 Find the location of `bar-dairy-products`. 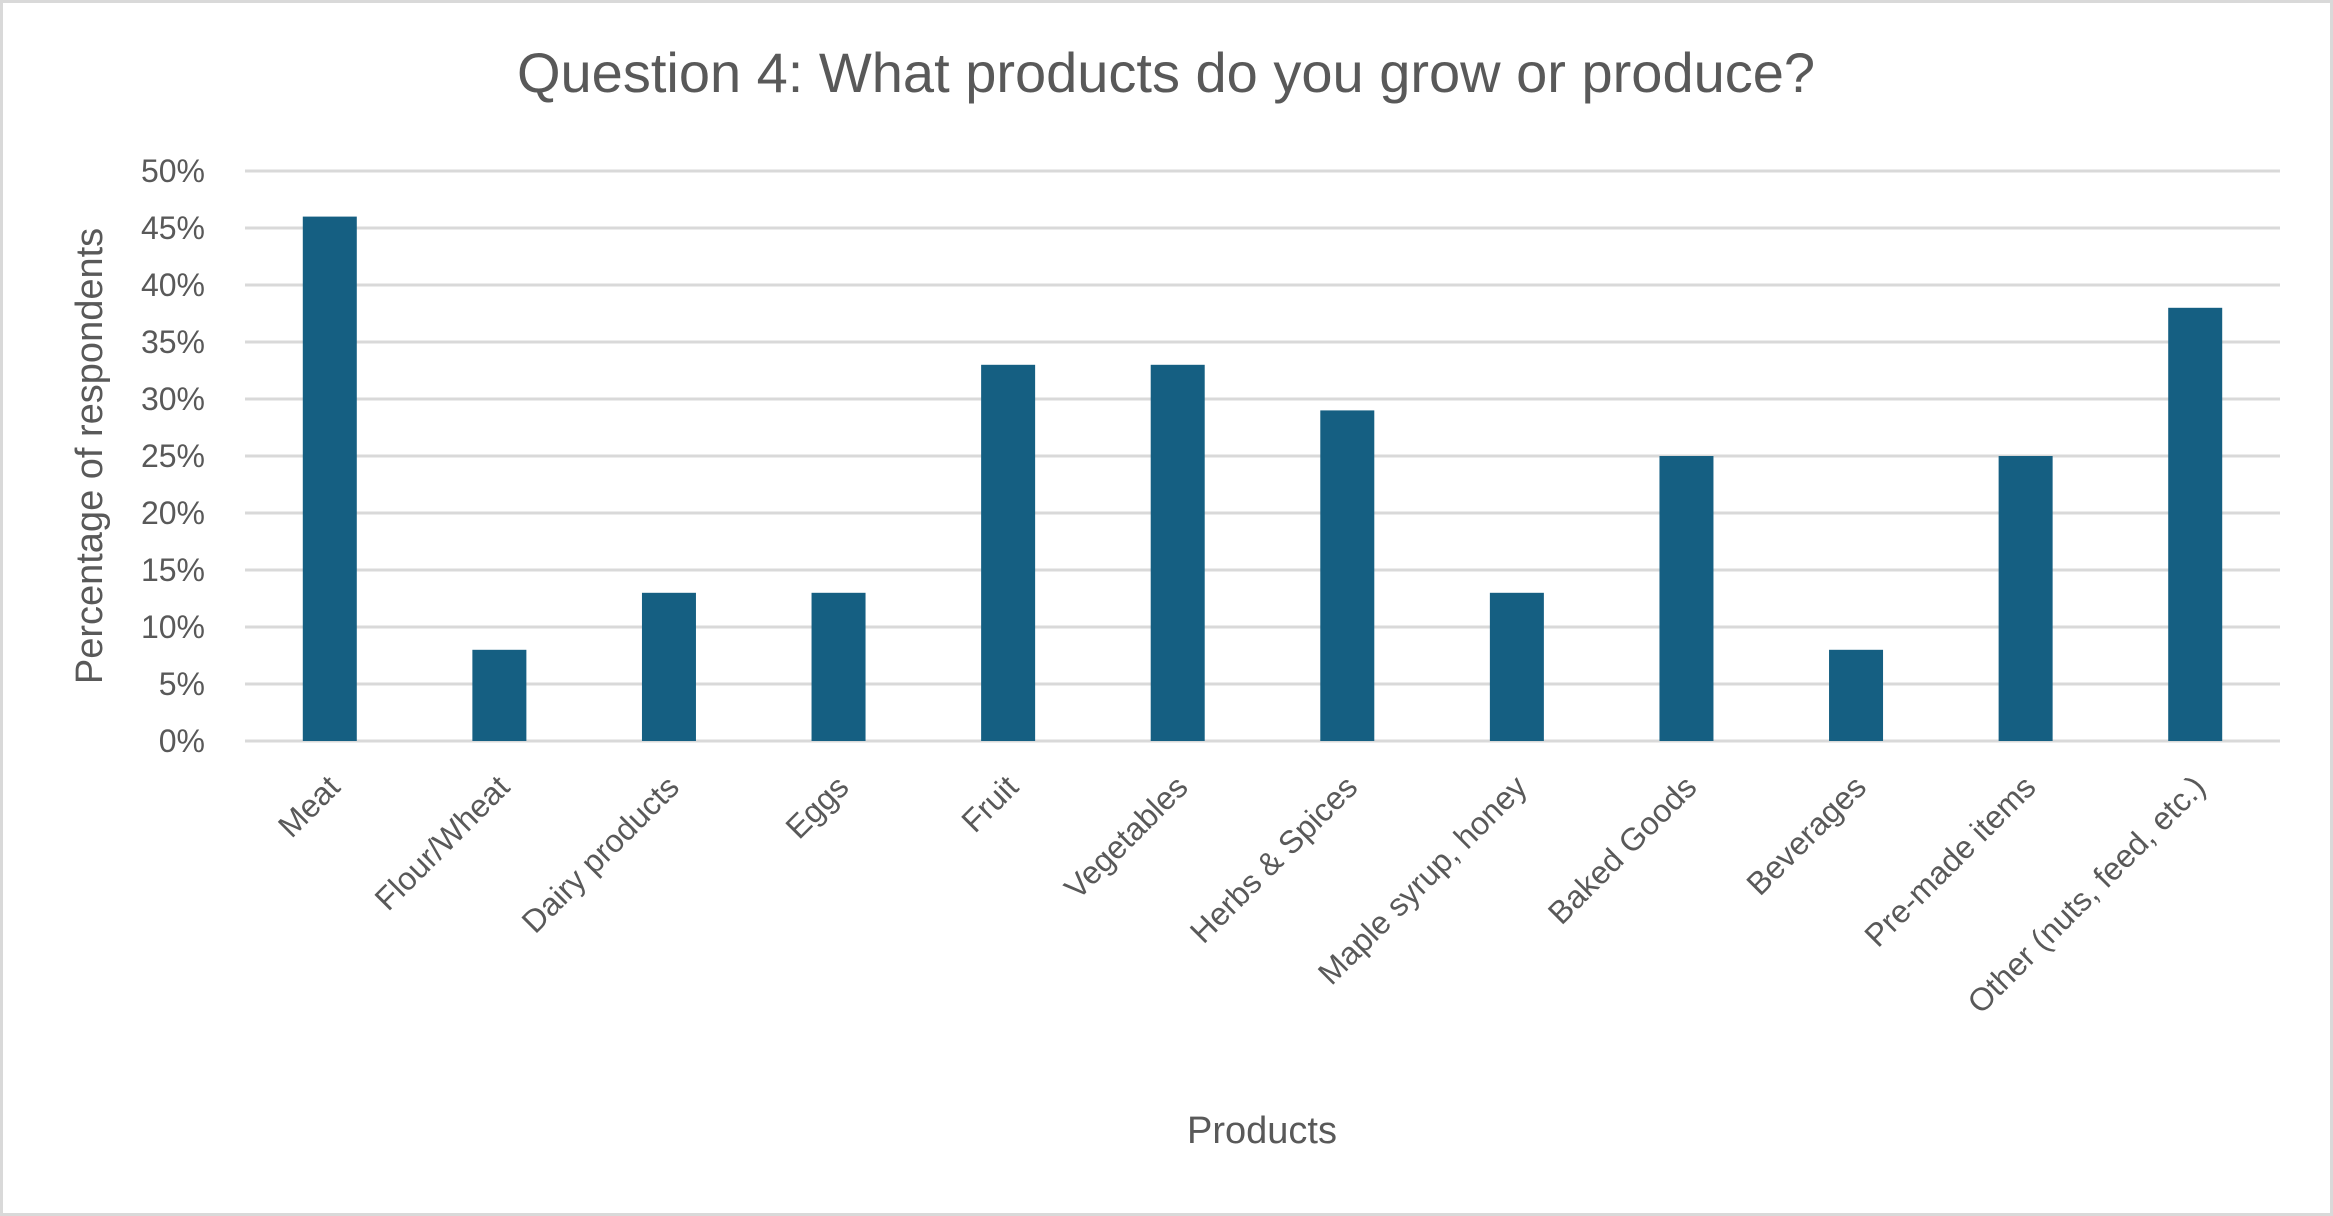

bar-dairy-products is located at coordinates (668, 666).